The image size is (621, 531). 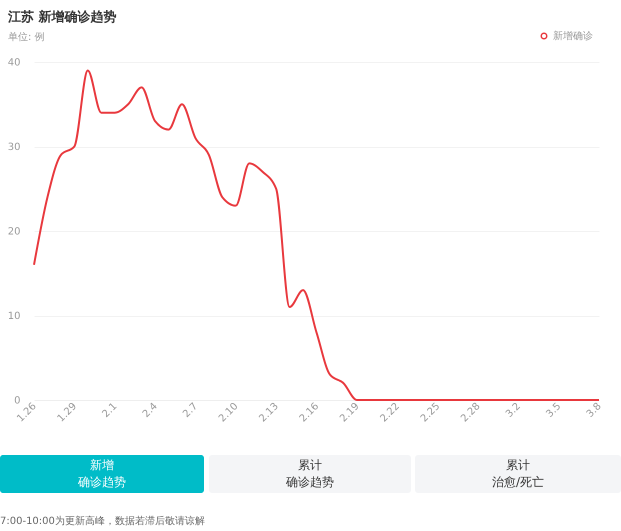 I want to click on x-tick-label: 2.4, so click(x=150, y=410).